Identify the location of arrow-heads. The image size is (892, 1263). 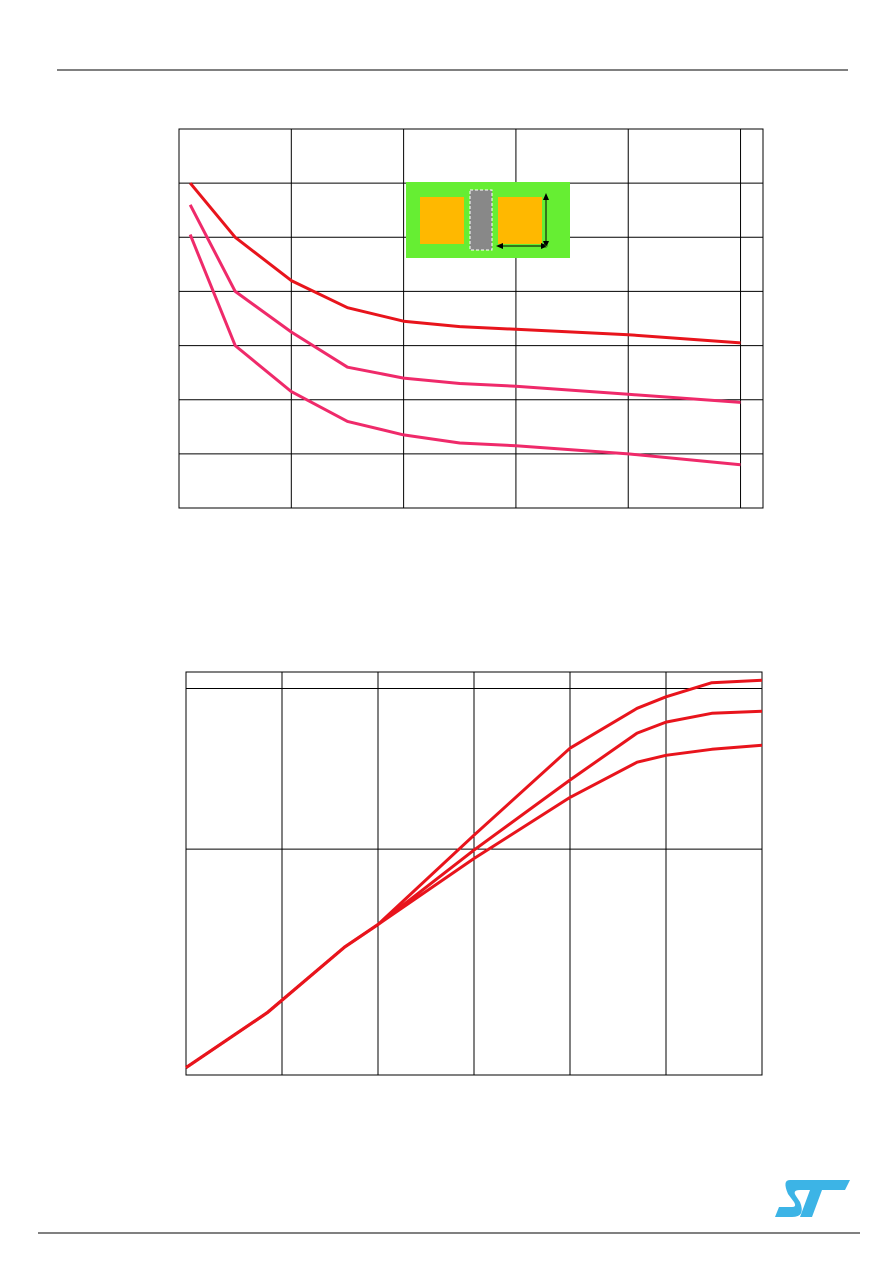
(522, 221).